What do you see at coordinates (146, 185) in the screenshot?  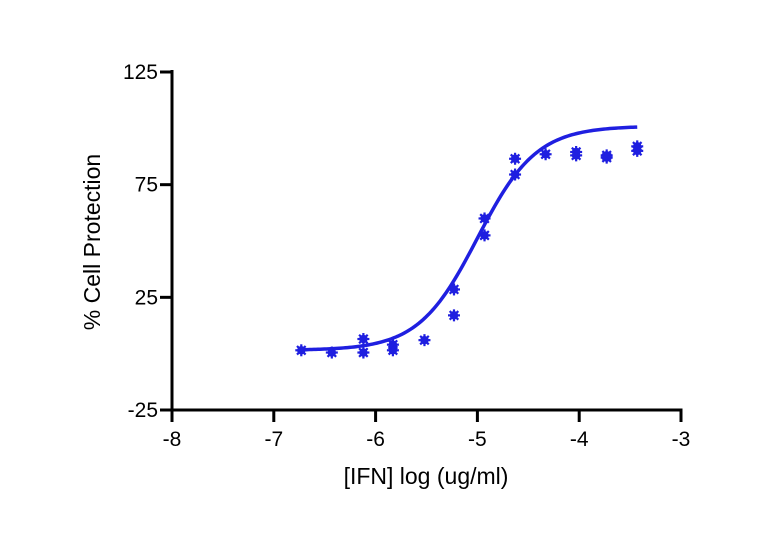 I see `y-tick-label: 75` at bounding box center [146, 185].